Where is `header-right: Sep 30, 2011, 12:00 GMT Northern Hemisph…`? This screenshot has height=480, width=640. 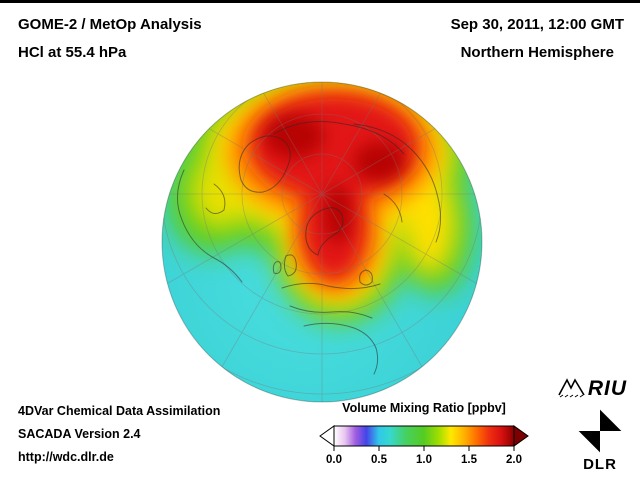
header-right: Sep 30, 2011, 12:00 GMT Northern Hemisph… is located at coordinates (537, 39).